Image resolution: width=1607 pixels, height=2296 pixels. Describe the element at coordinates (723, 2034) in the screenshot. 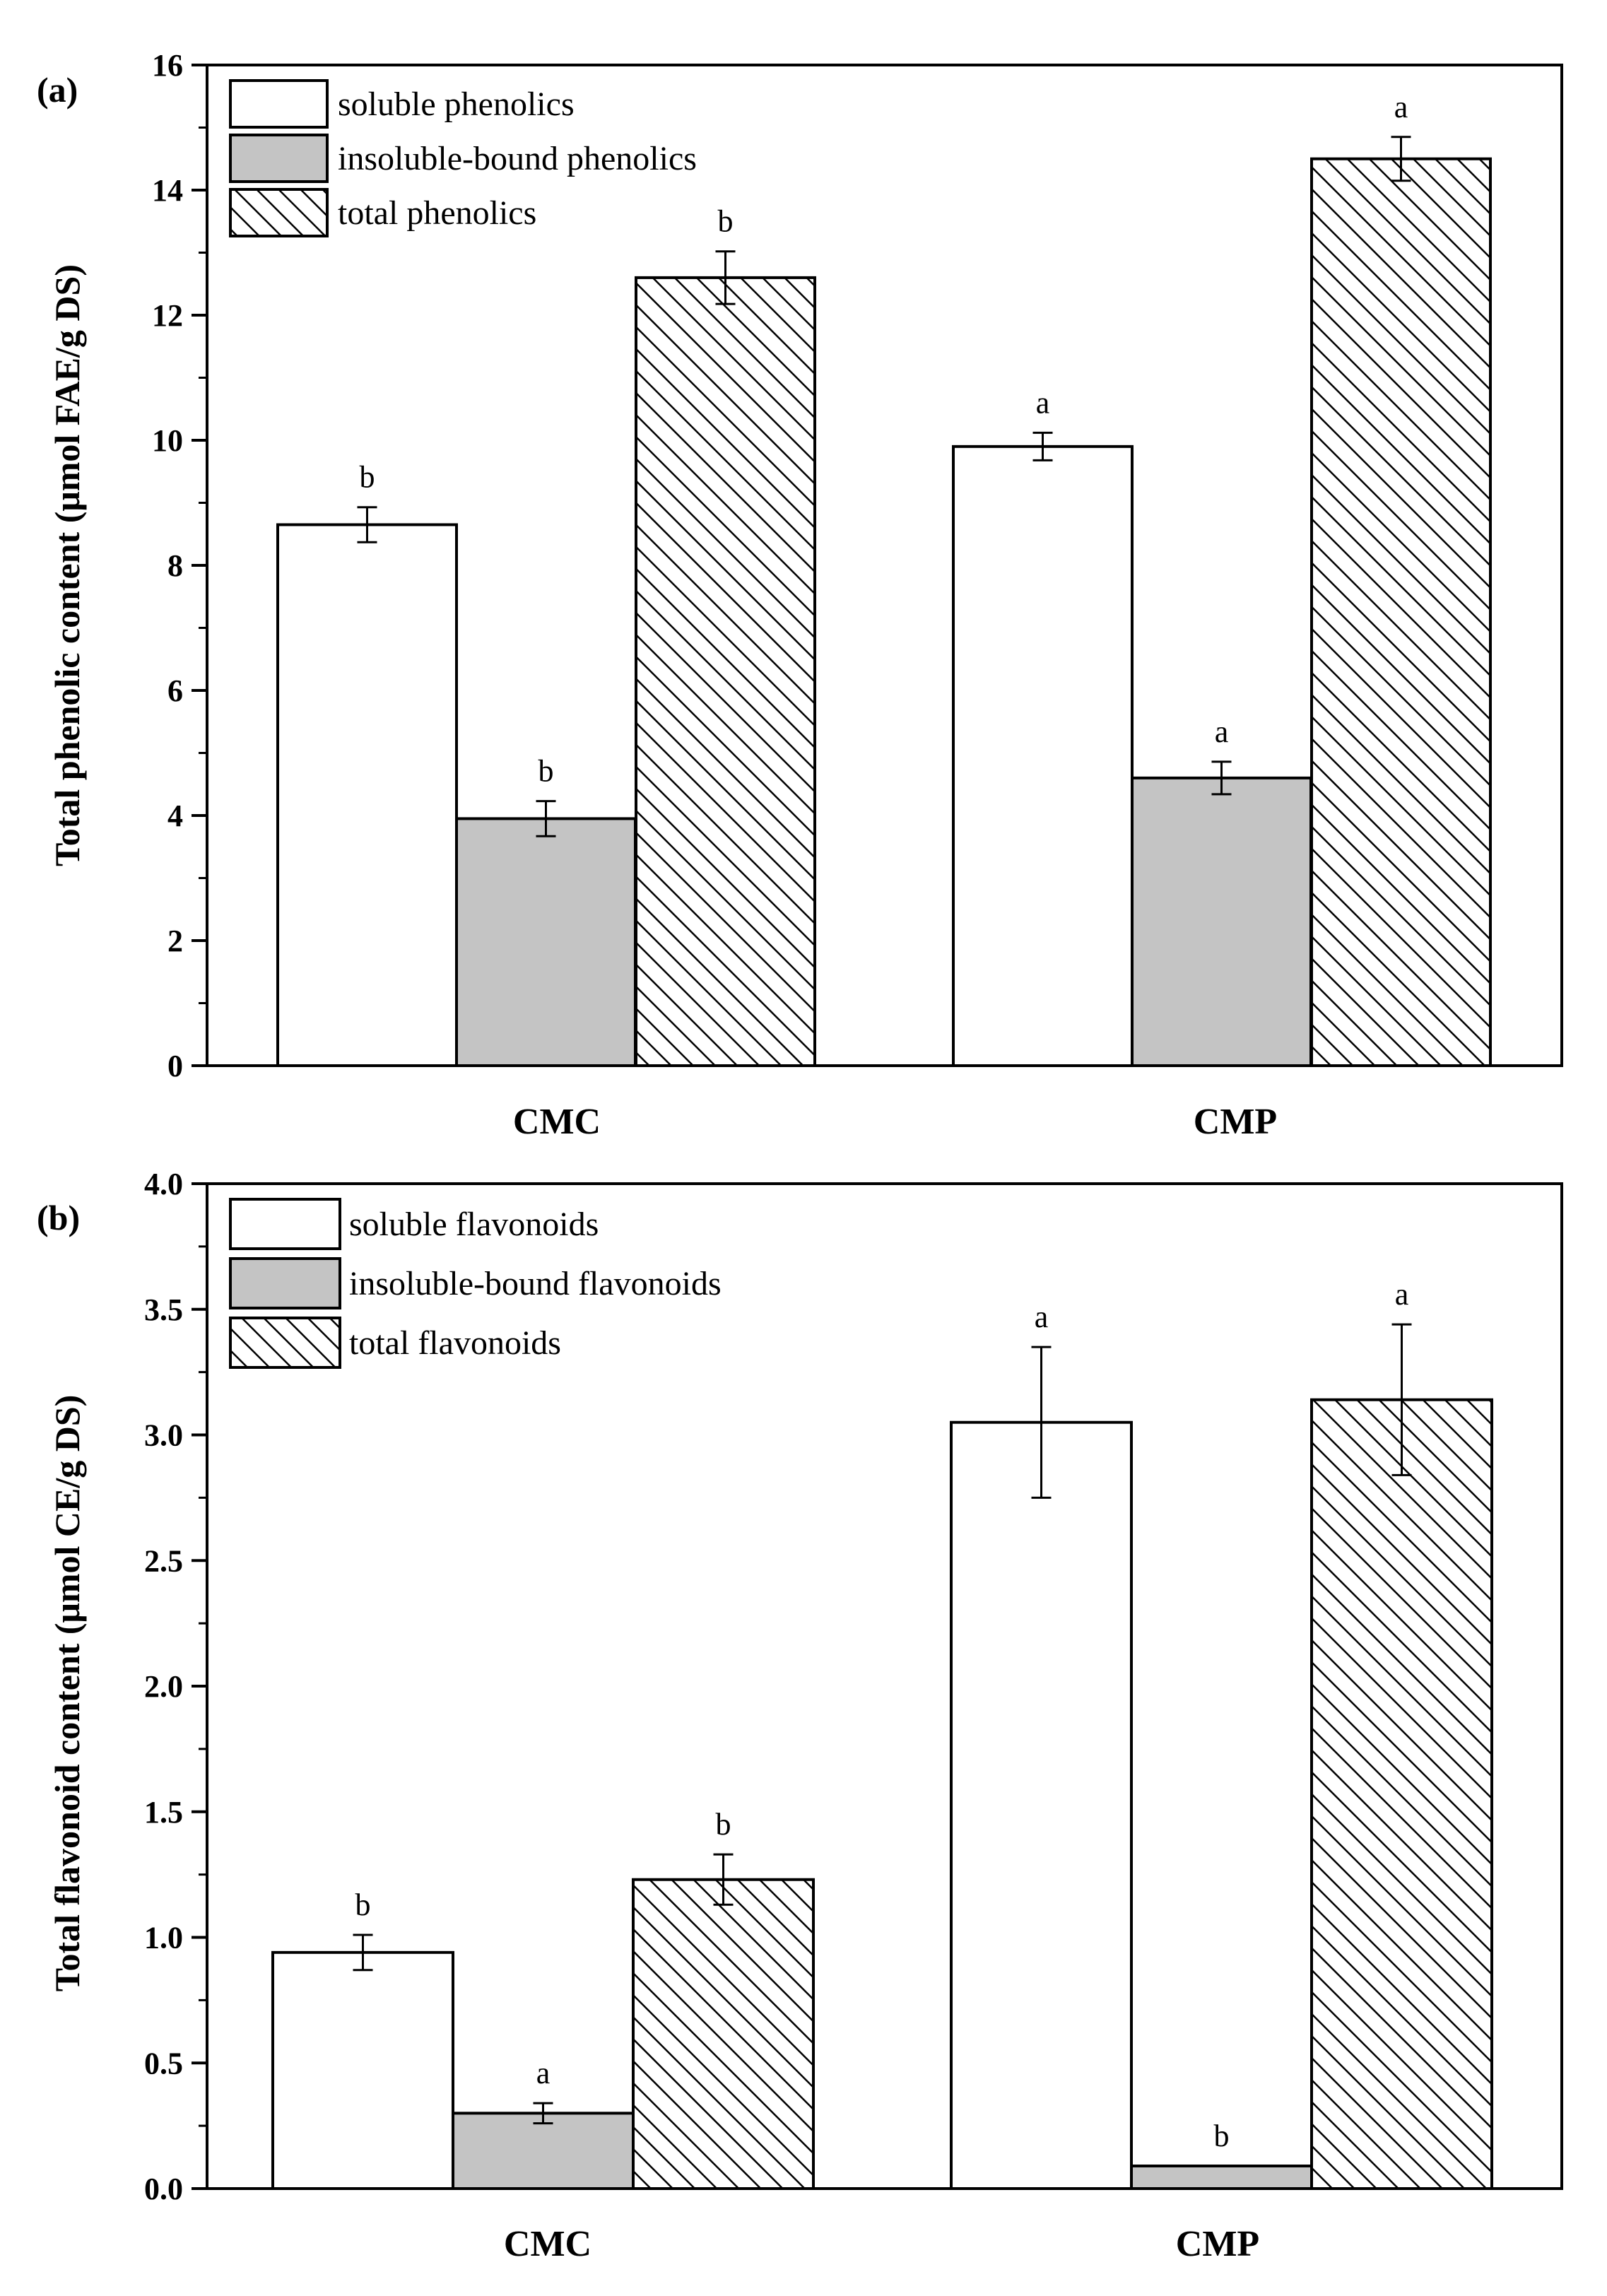

I see `bar-cmc-total-flavonoids` at that location.